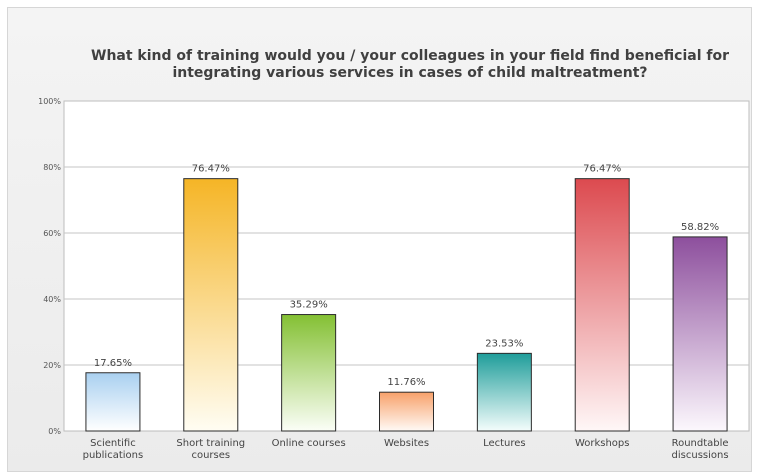 The width and height of the screenshot is (759, 474). I want to click on y-tick-label: 20%, so click(52, 365).